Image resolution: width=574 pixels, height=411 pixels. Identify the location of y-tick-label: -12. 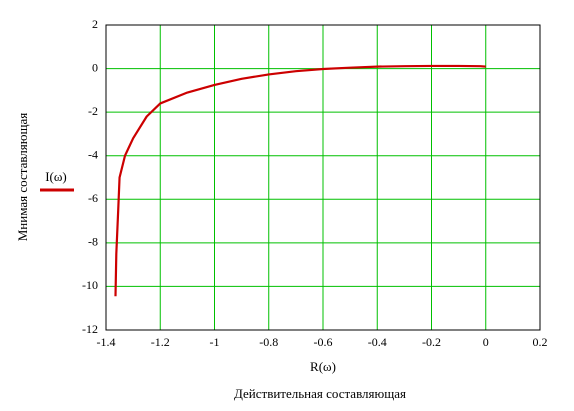
(90, 329).